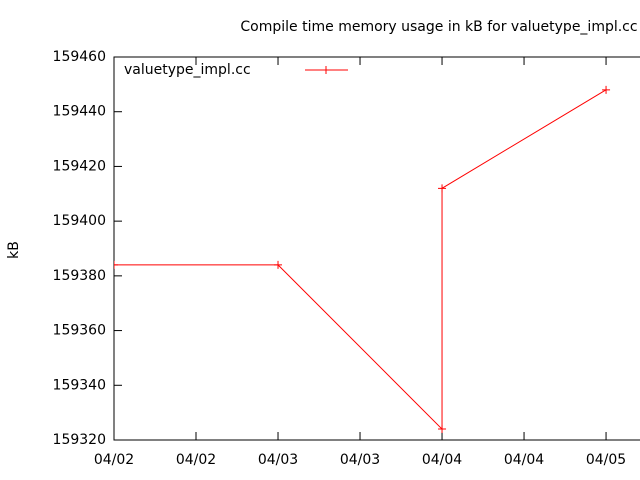 The image size is (640, 480). I want to click on y-axis-label: kB, so click(14, 250).